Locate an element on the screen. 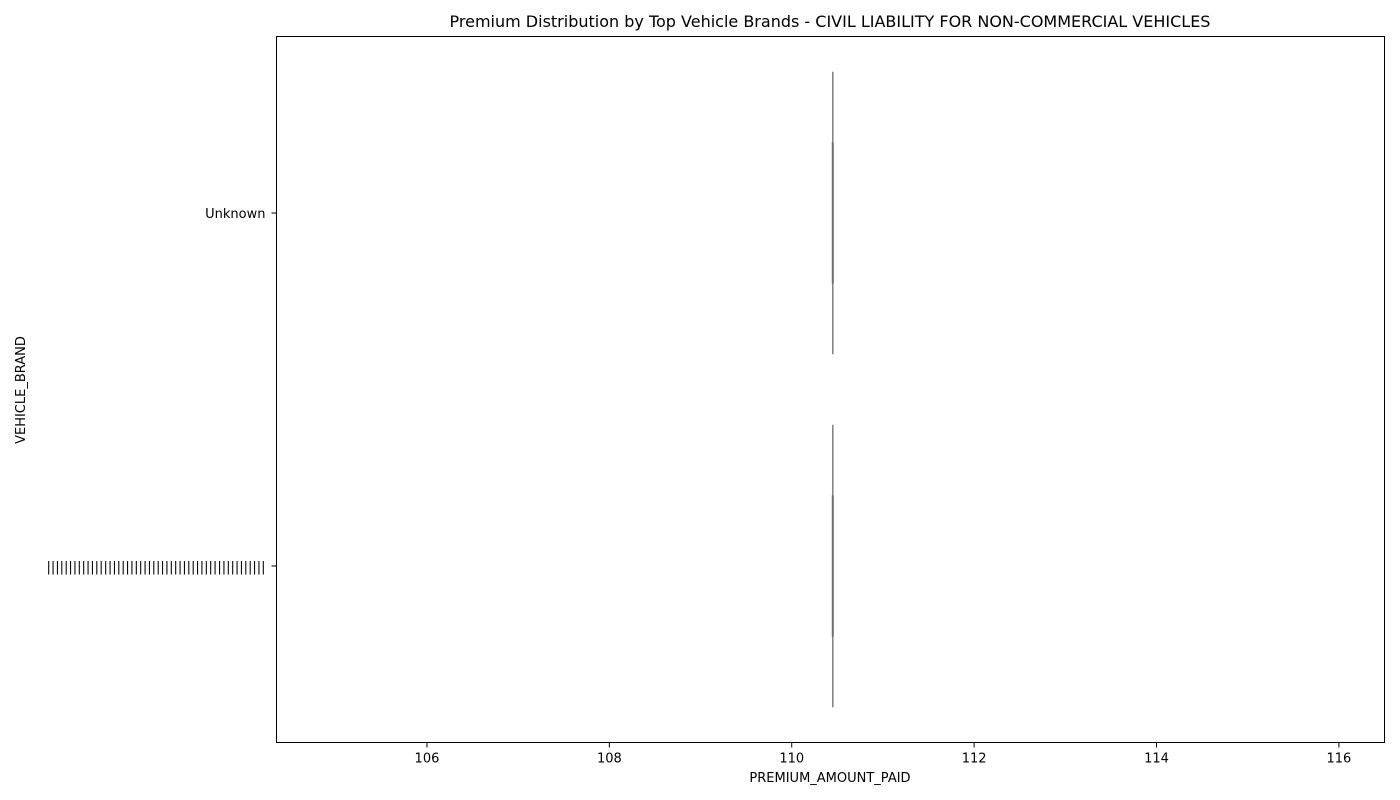 This screenshot has width=1400, height=800. y-tick-label: Unknown is located at coordinates (235, 214).